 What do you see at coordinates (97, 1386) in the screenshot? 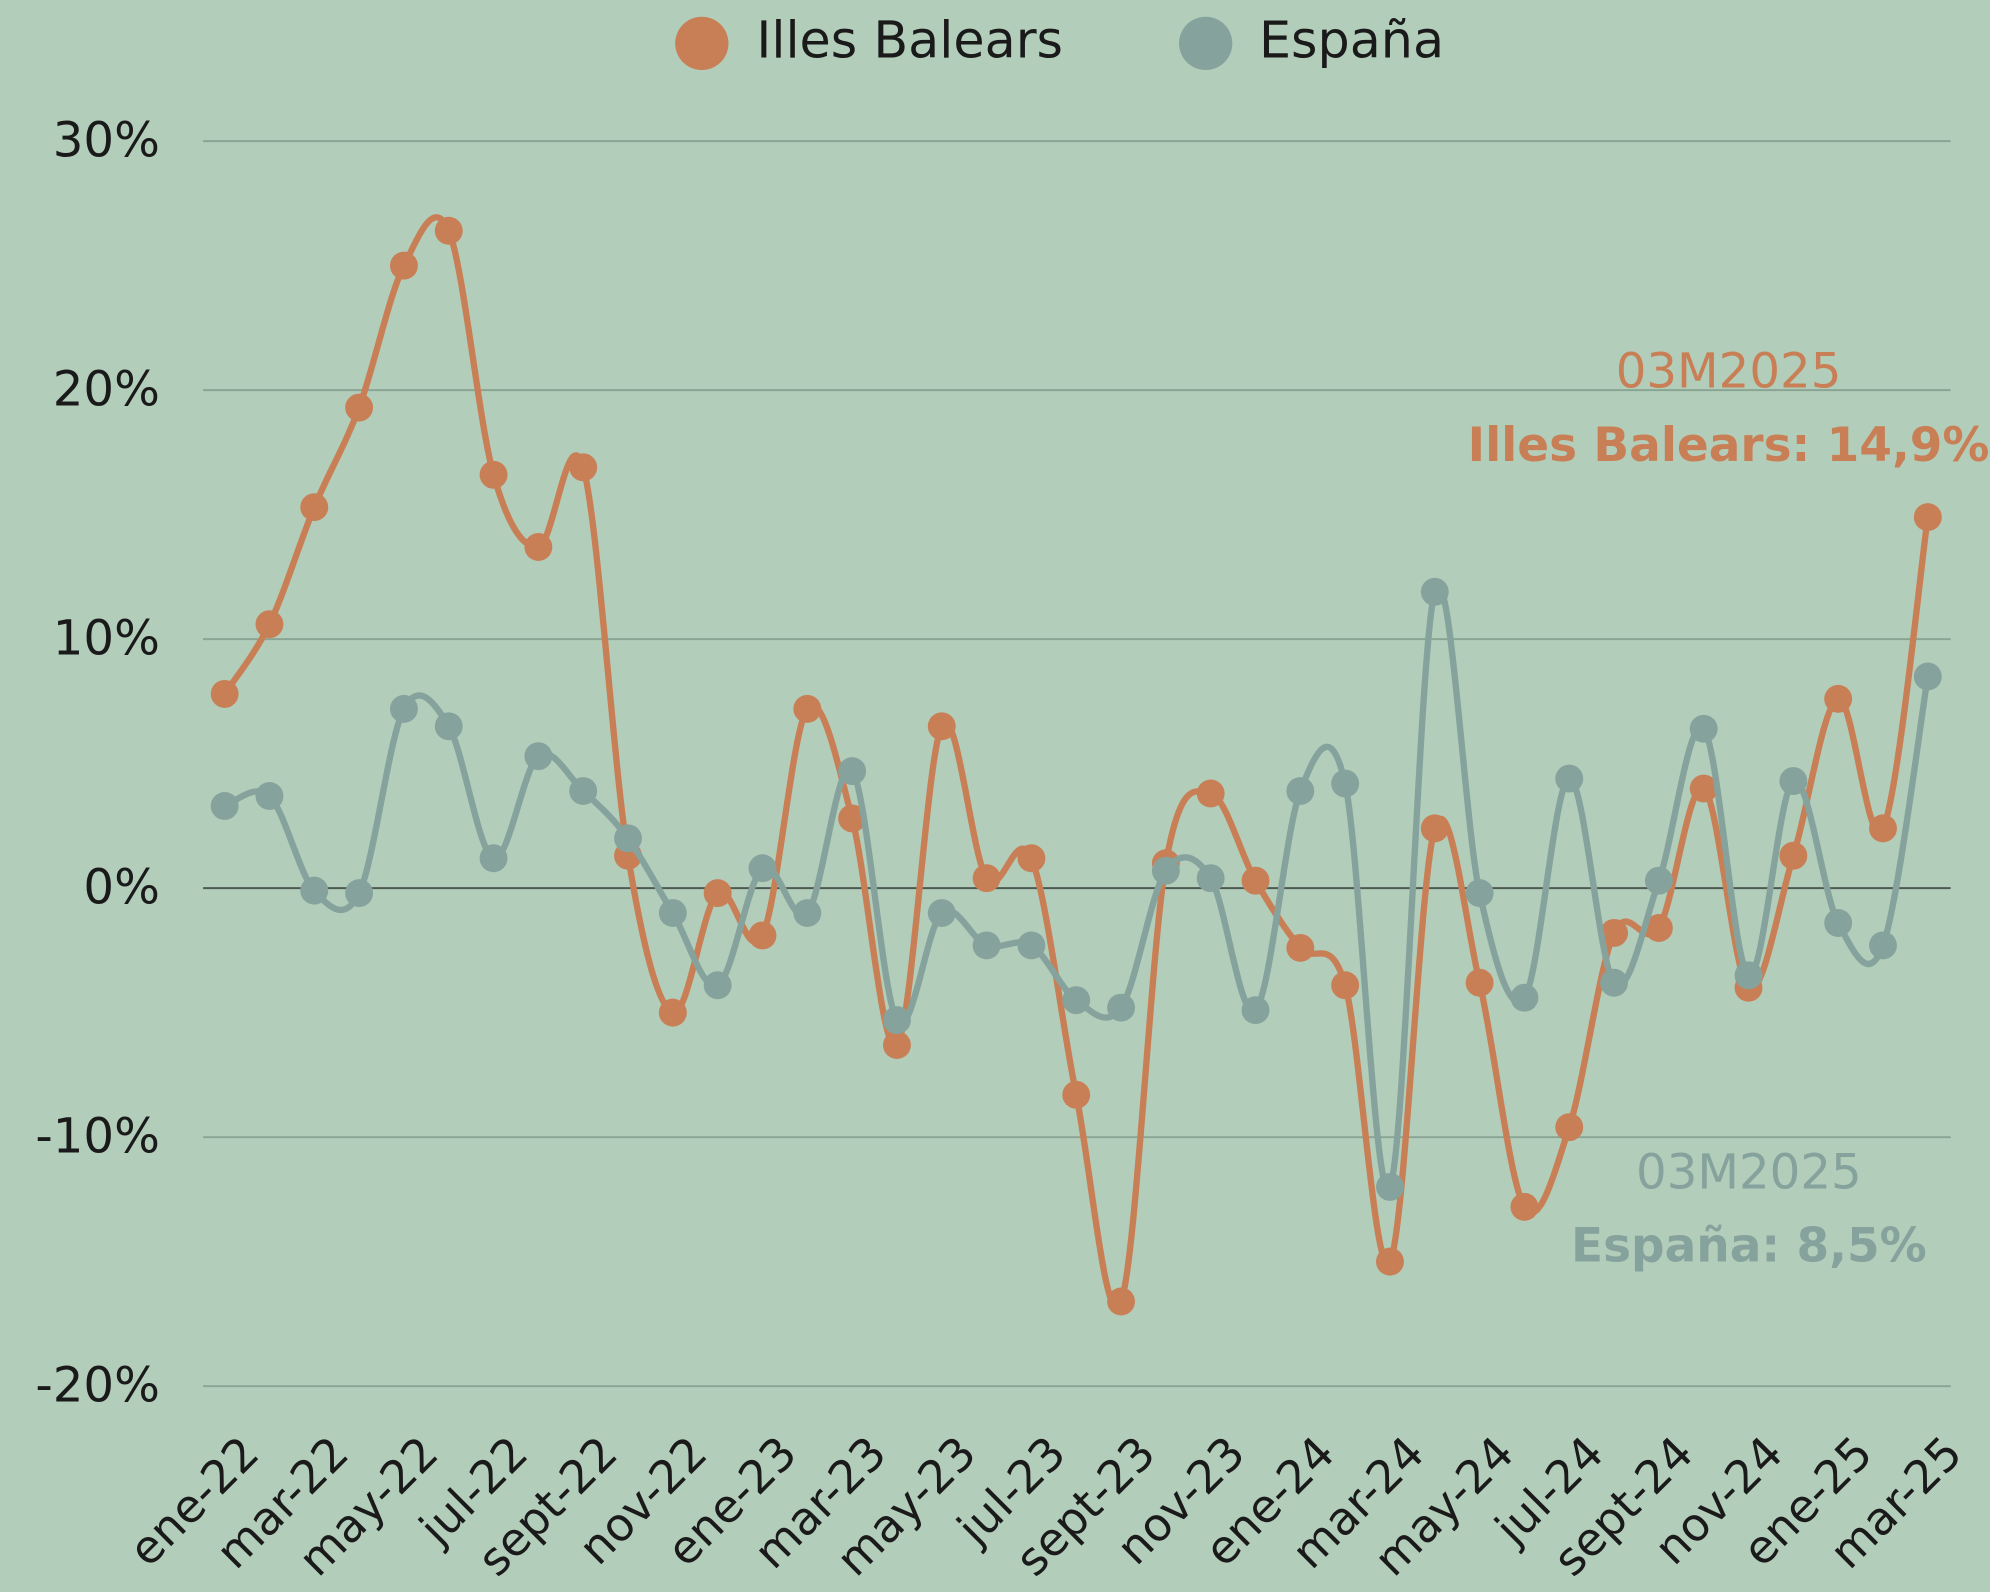
I see `y-tick-label: -20%` at bounding box center [97, 1386].